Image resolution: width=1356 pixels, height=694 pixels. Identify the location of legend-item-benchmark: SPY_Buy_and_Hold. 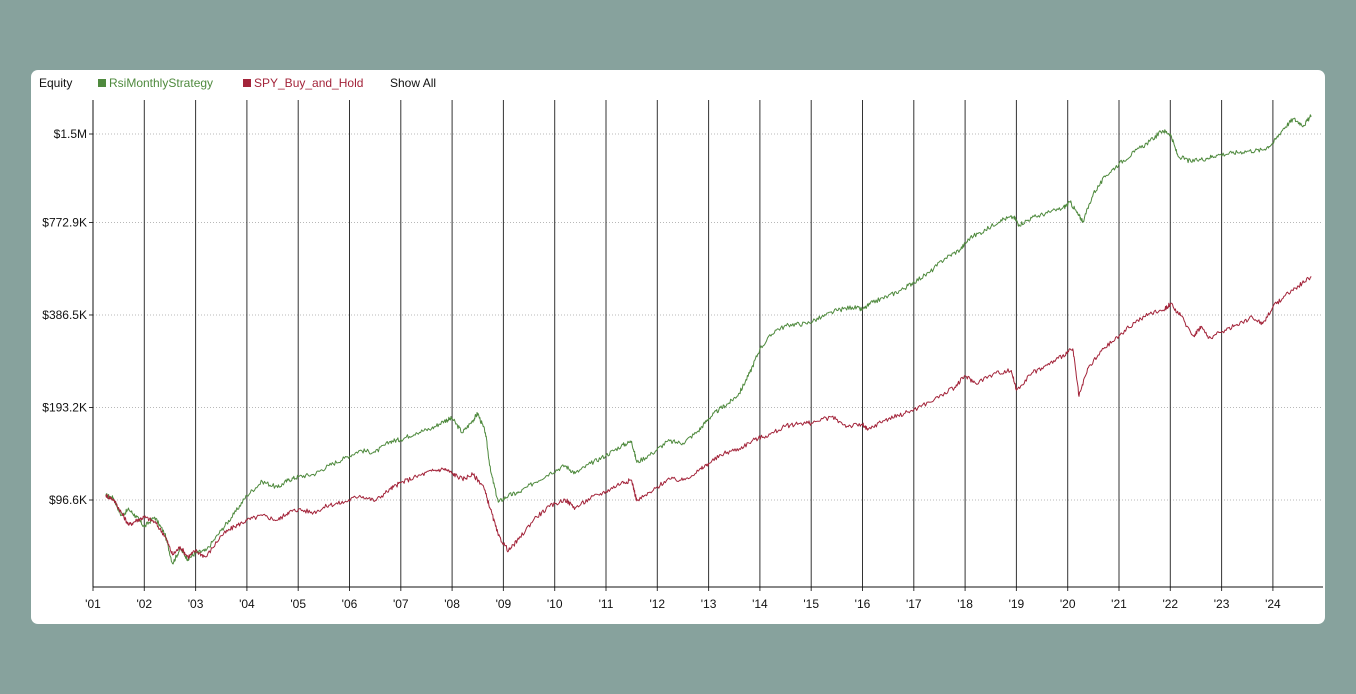
(308, 83).